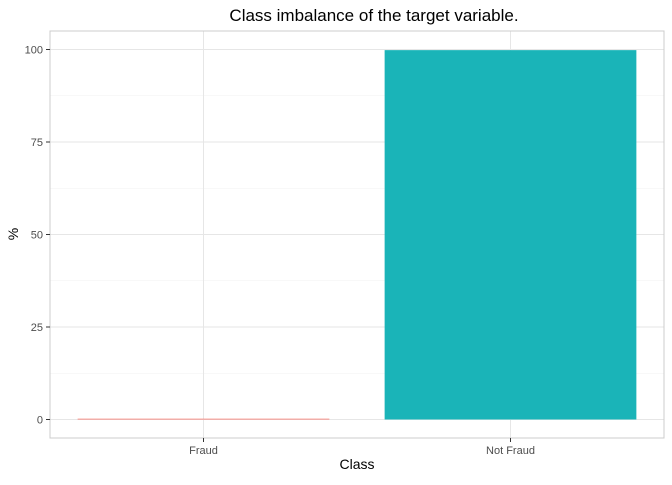  I want to click on y-tick-label: 25, so click(37, 328).